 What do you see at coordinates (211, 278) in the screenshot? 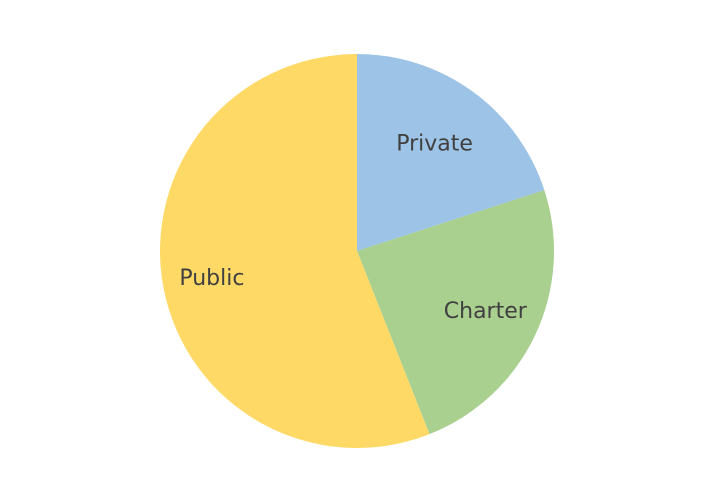
I see `pie-label-public: Public` at bounding box center [211, 278].